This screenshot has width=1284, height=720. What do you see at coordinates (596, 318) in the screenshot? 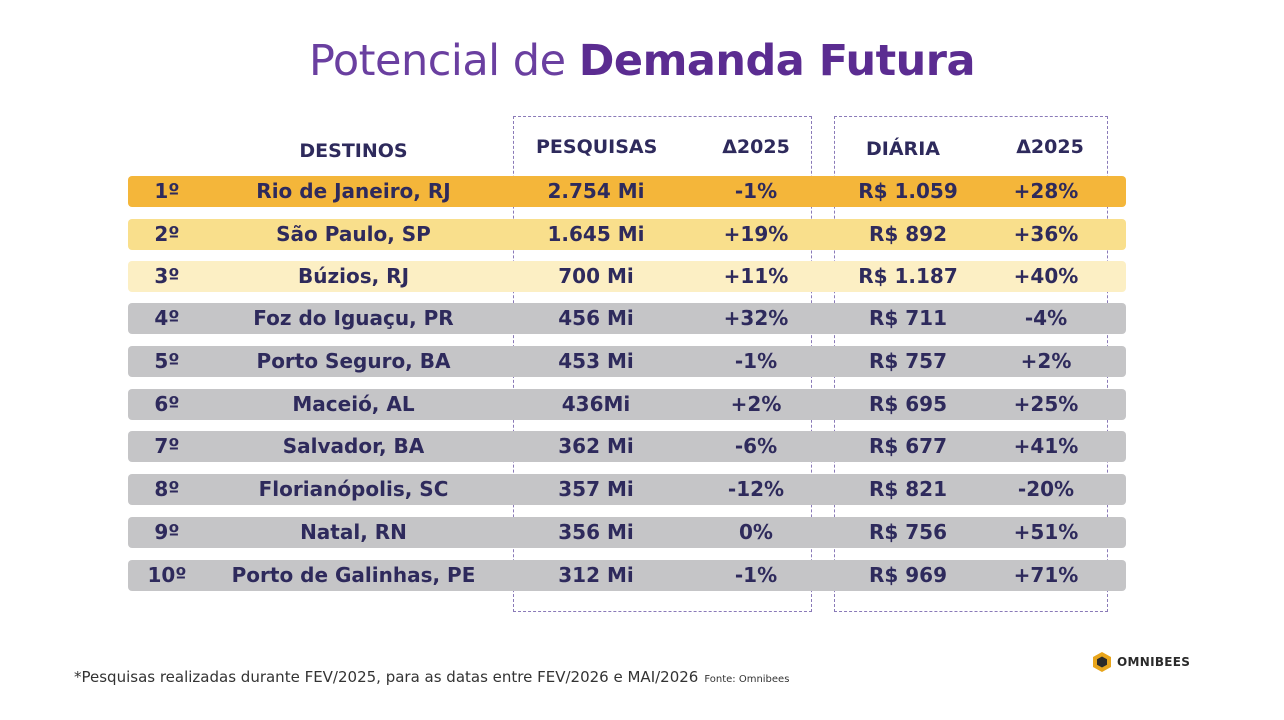
I see `row-pesquisas: 456 Mi` at bounding box center [596, 318].